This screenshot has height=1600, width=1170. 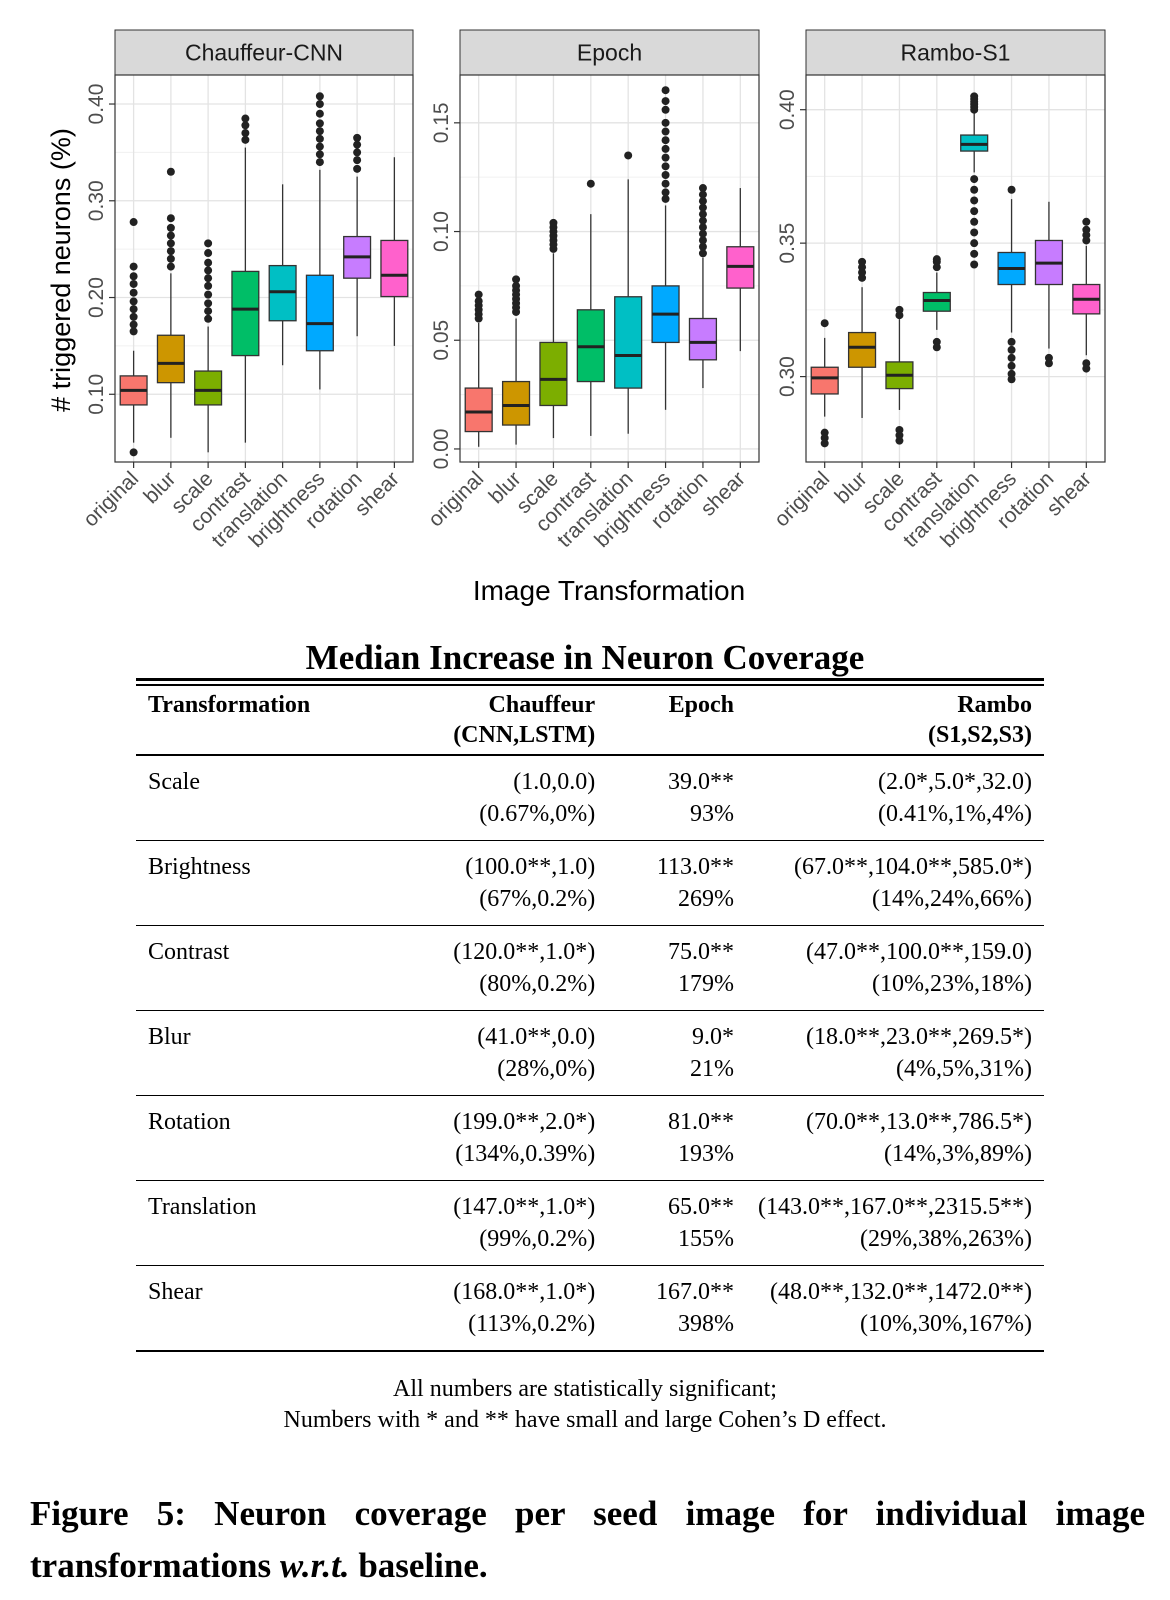 What do you see at coordinates (554, 782) in the screenshot?
I see `cell-chauffeur-line: (1.0,0.0)` at bounding box center [554, 782].